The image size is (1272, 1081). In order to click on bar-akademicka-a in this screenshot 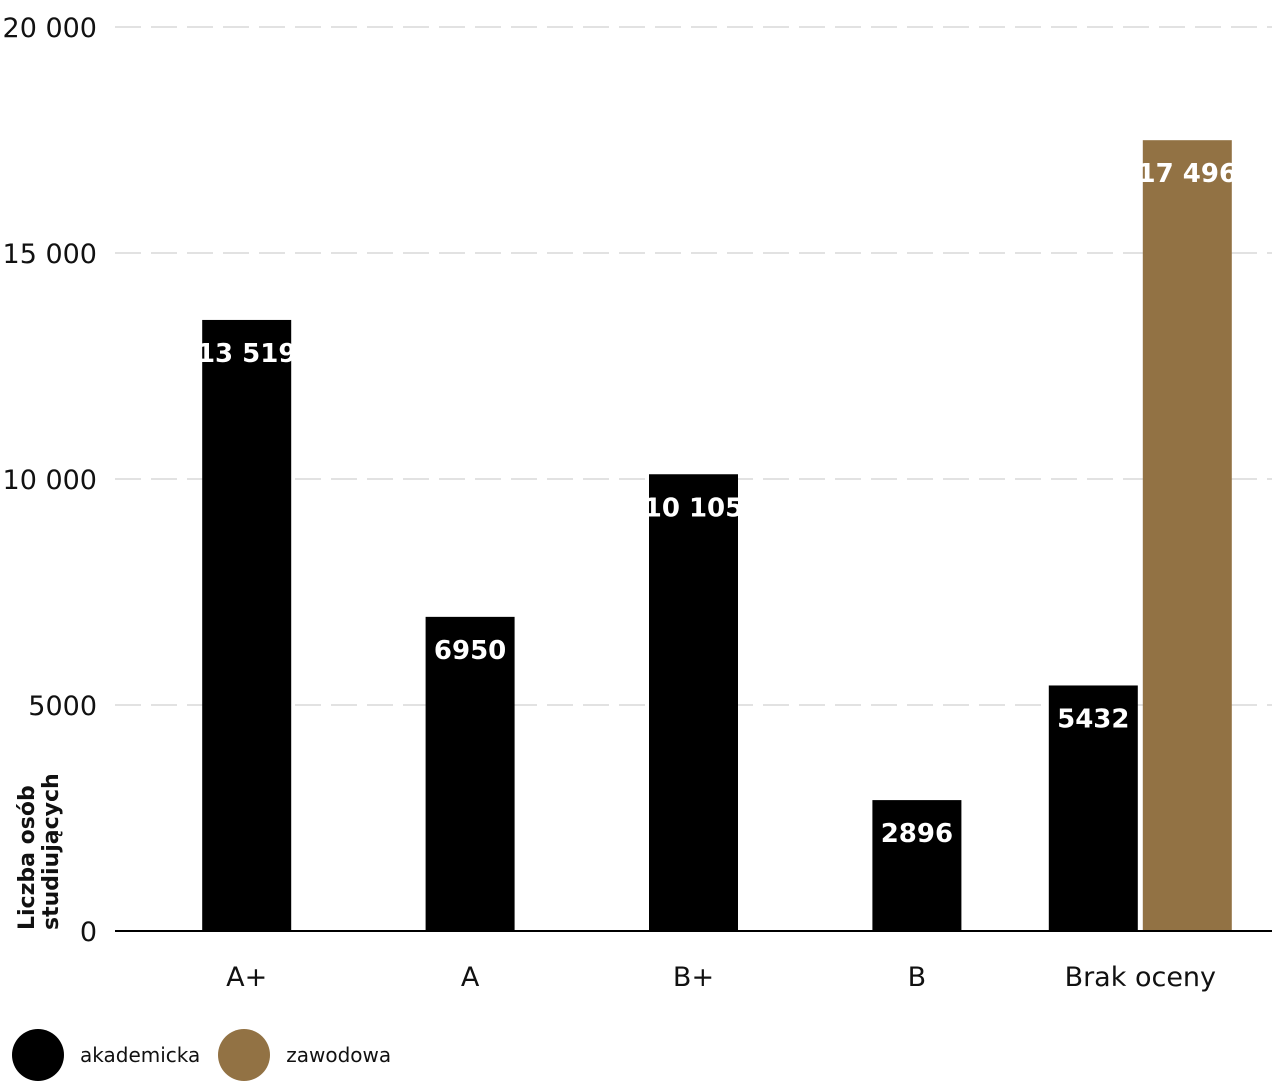, I will do `click(470, 773)`.